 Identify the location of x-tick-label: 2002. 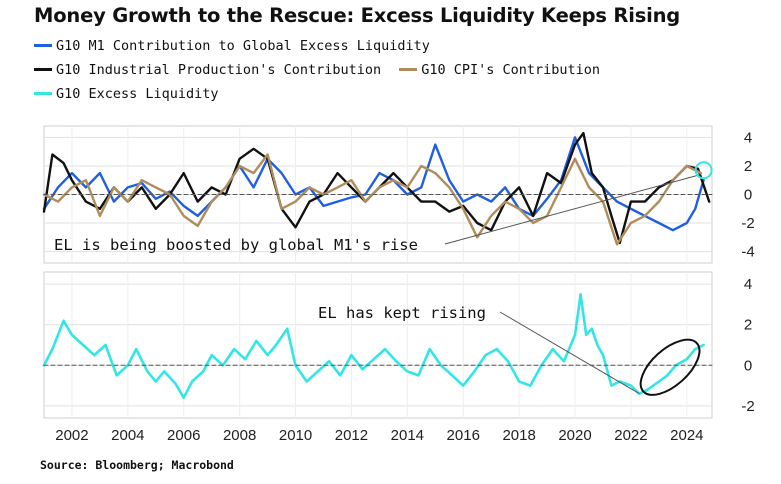
(71, 435).